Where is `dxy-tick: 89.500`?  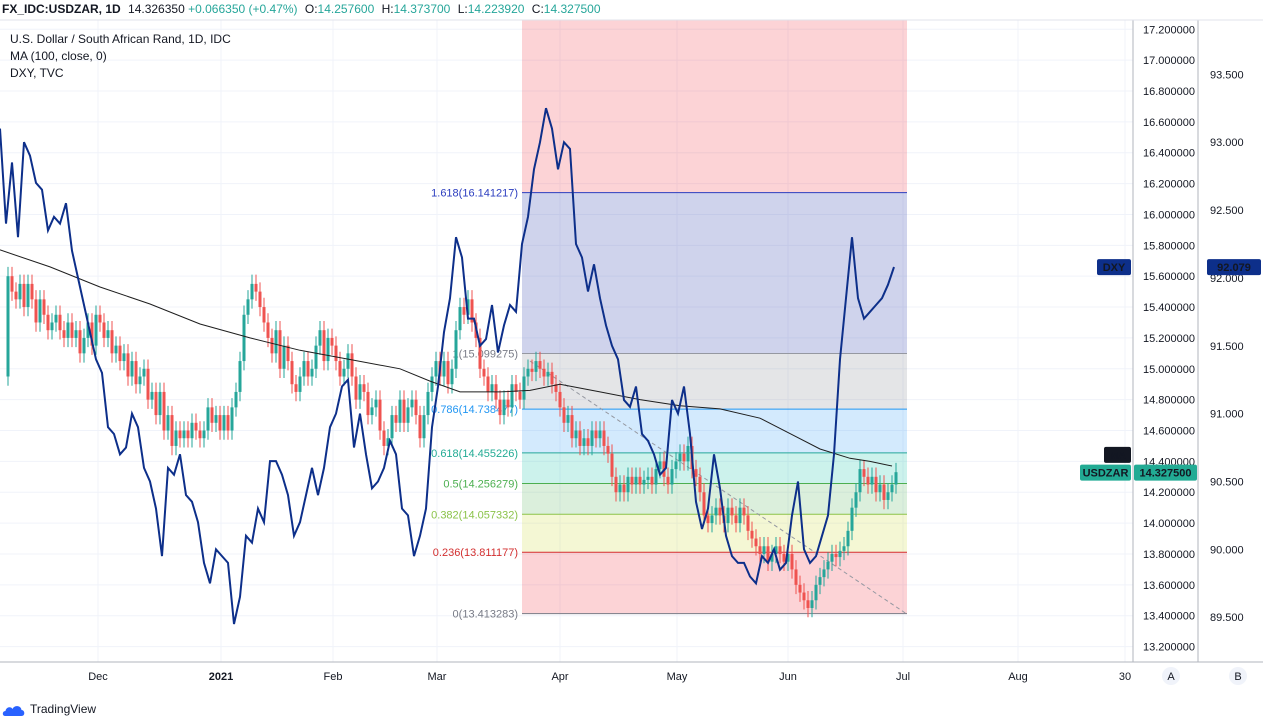
dxy-tick: 89.500 is located at coordinates (1227, 618).